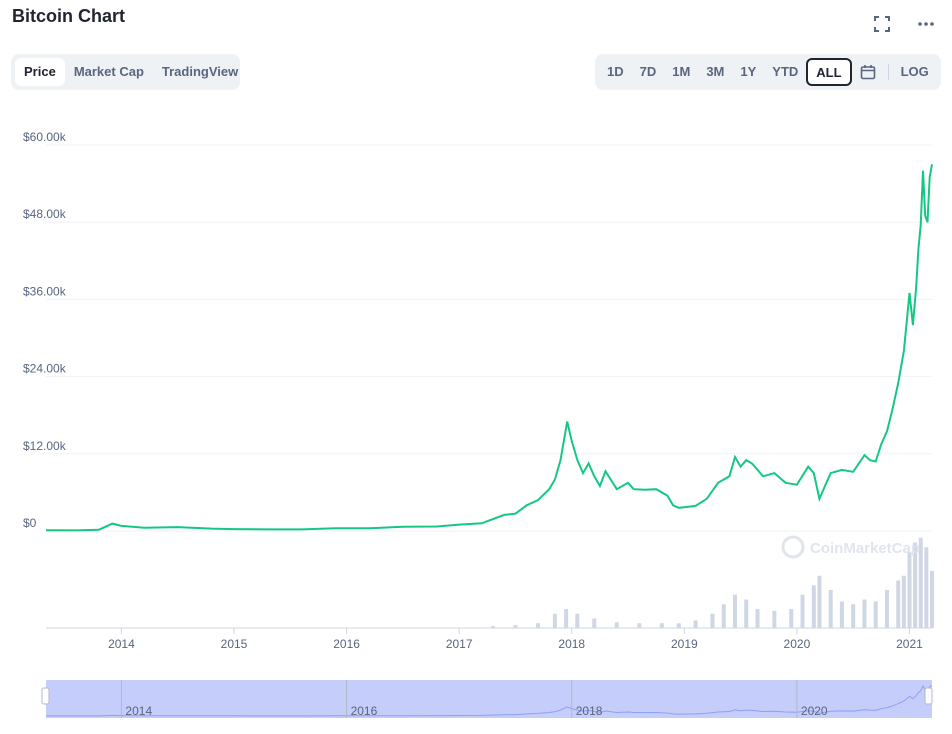  What do you see at coordinates (797, 644) in the screenshot?
I see `x-tick-label: 2020` at bounding box center [797, 644].